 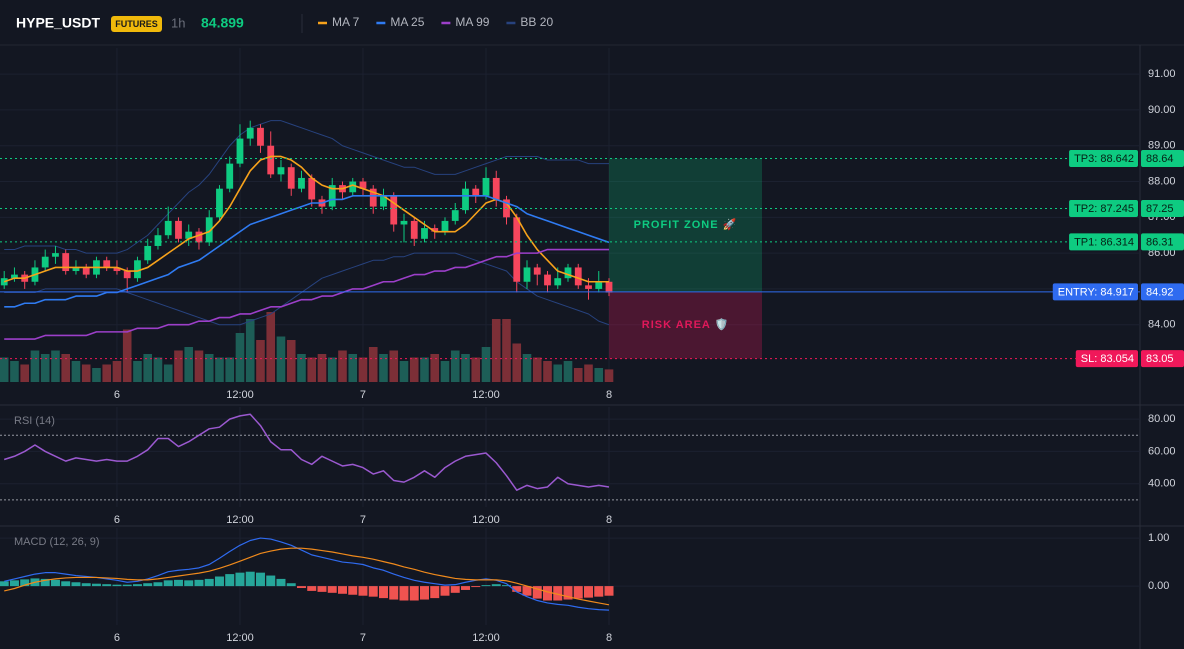 I want to click on band-lower, so click(x=307, y=289).